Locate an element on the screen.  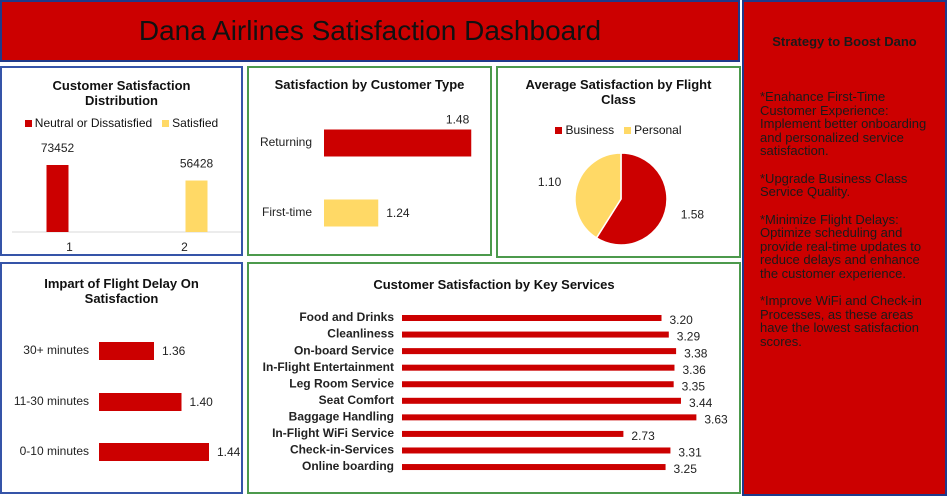
chart-title: Customer Satisfaction by Key Services is located at coordinates (494, 284).